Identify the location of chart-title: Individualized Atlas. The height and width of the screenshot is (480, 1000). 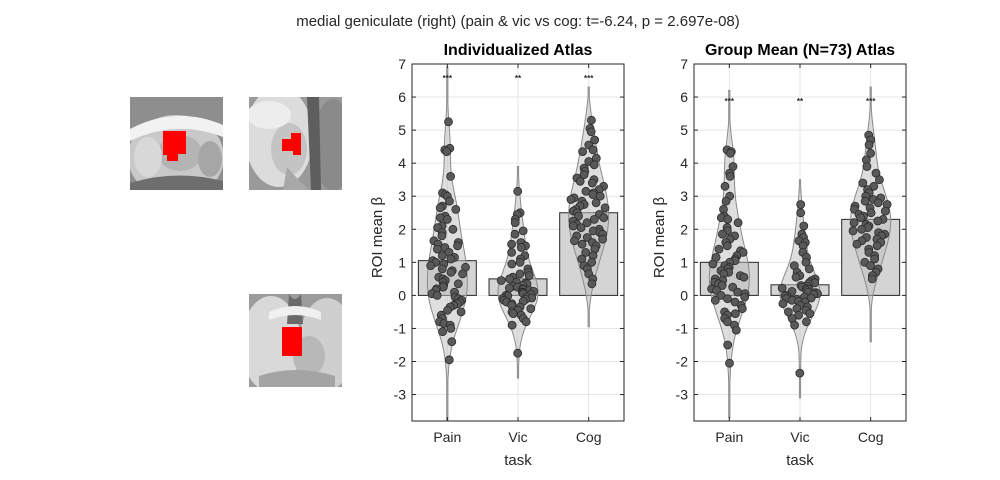
(518, 50).